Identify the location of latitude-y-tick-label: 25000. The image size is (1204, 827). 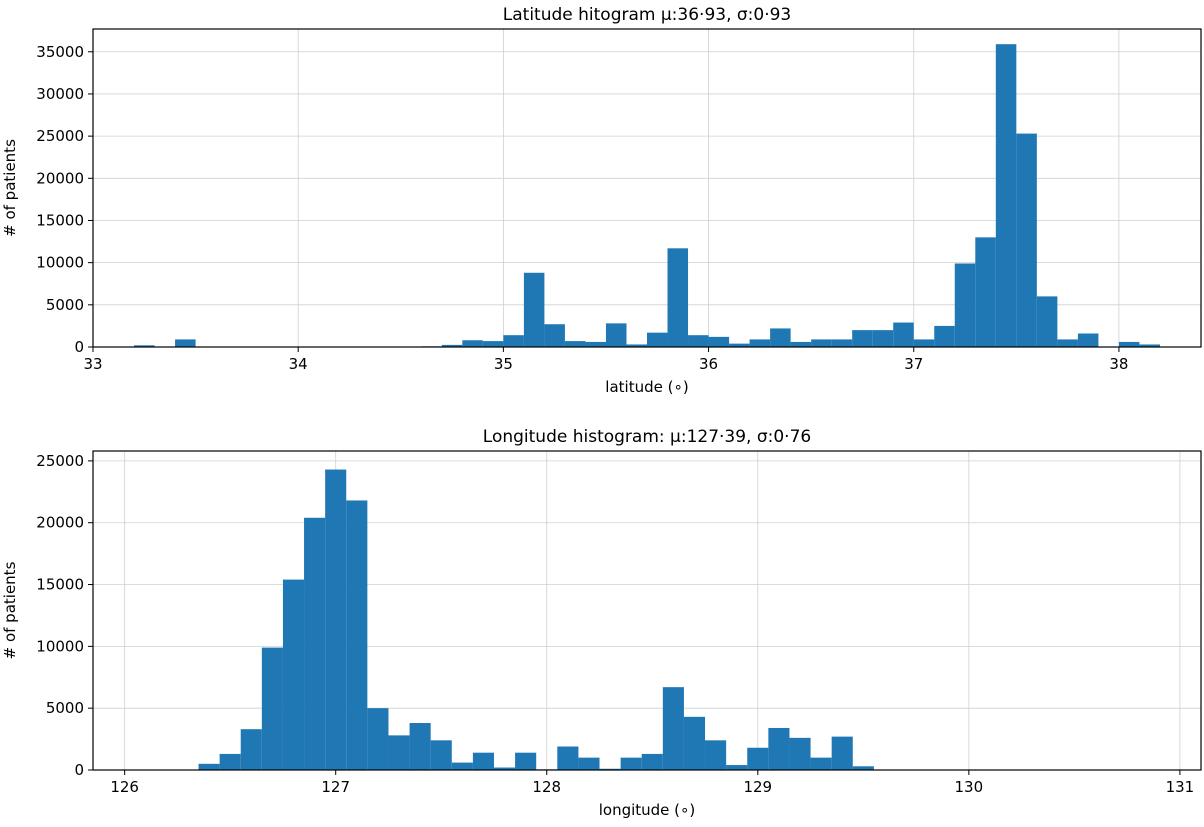
(60, 136).